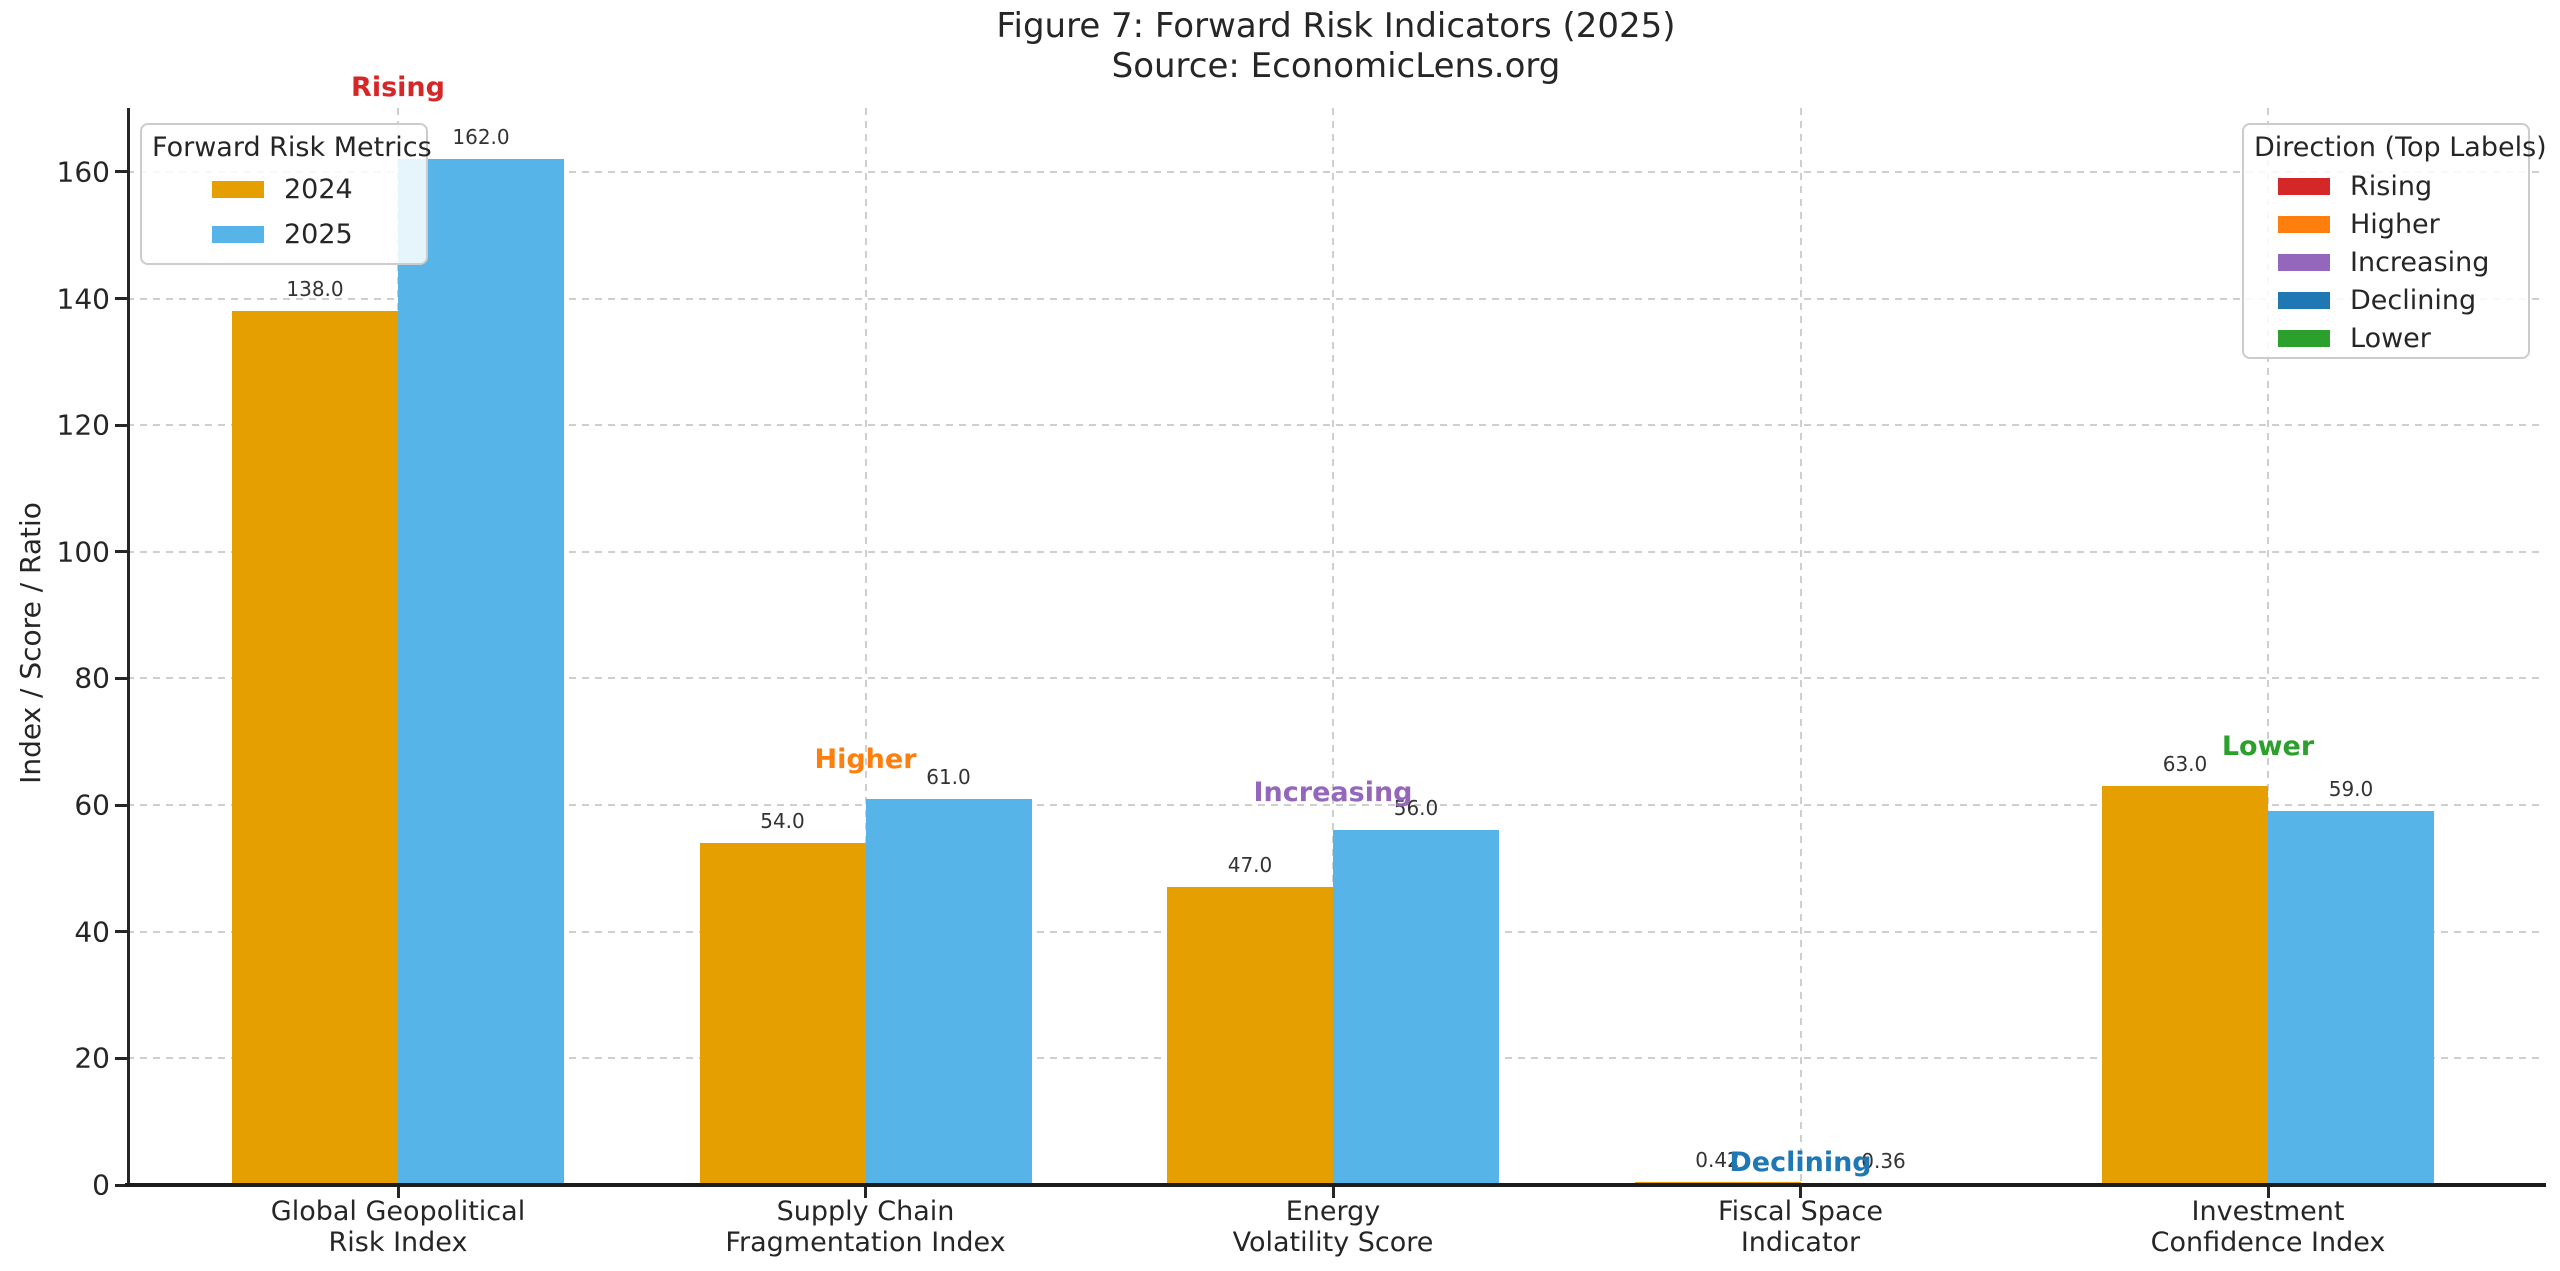 Image resolution: width=2560 pixels, height=1271 pixels. I want to click on y-tick-label: 160, so click(83, 172).